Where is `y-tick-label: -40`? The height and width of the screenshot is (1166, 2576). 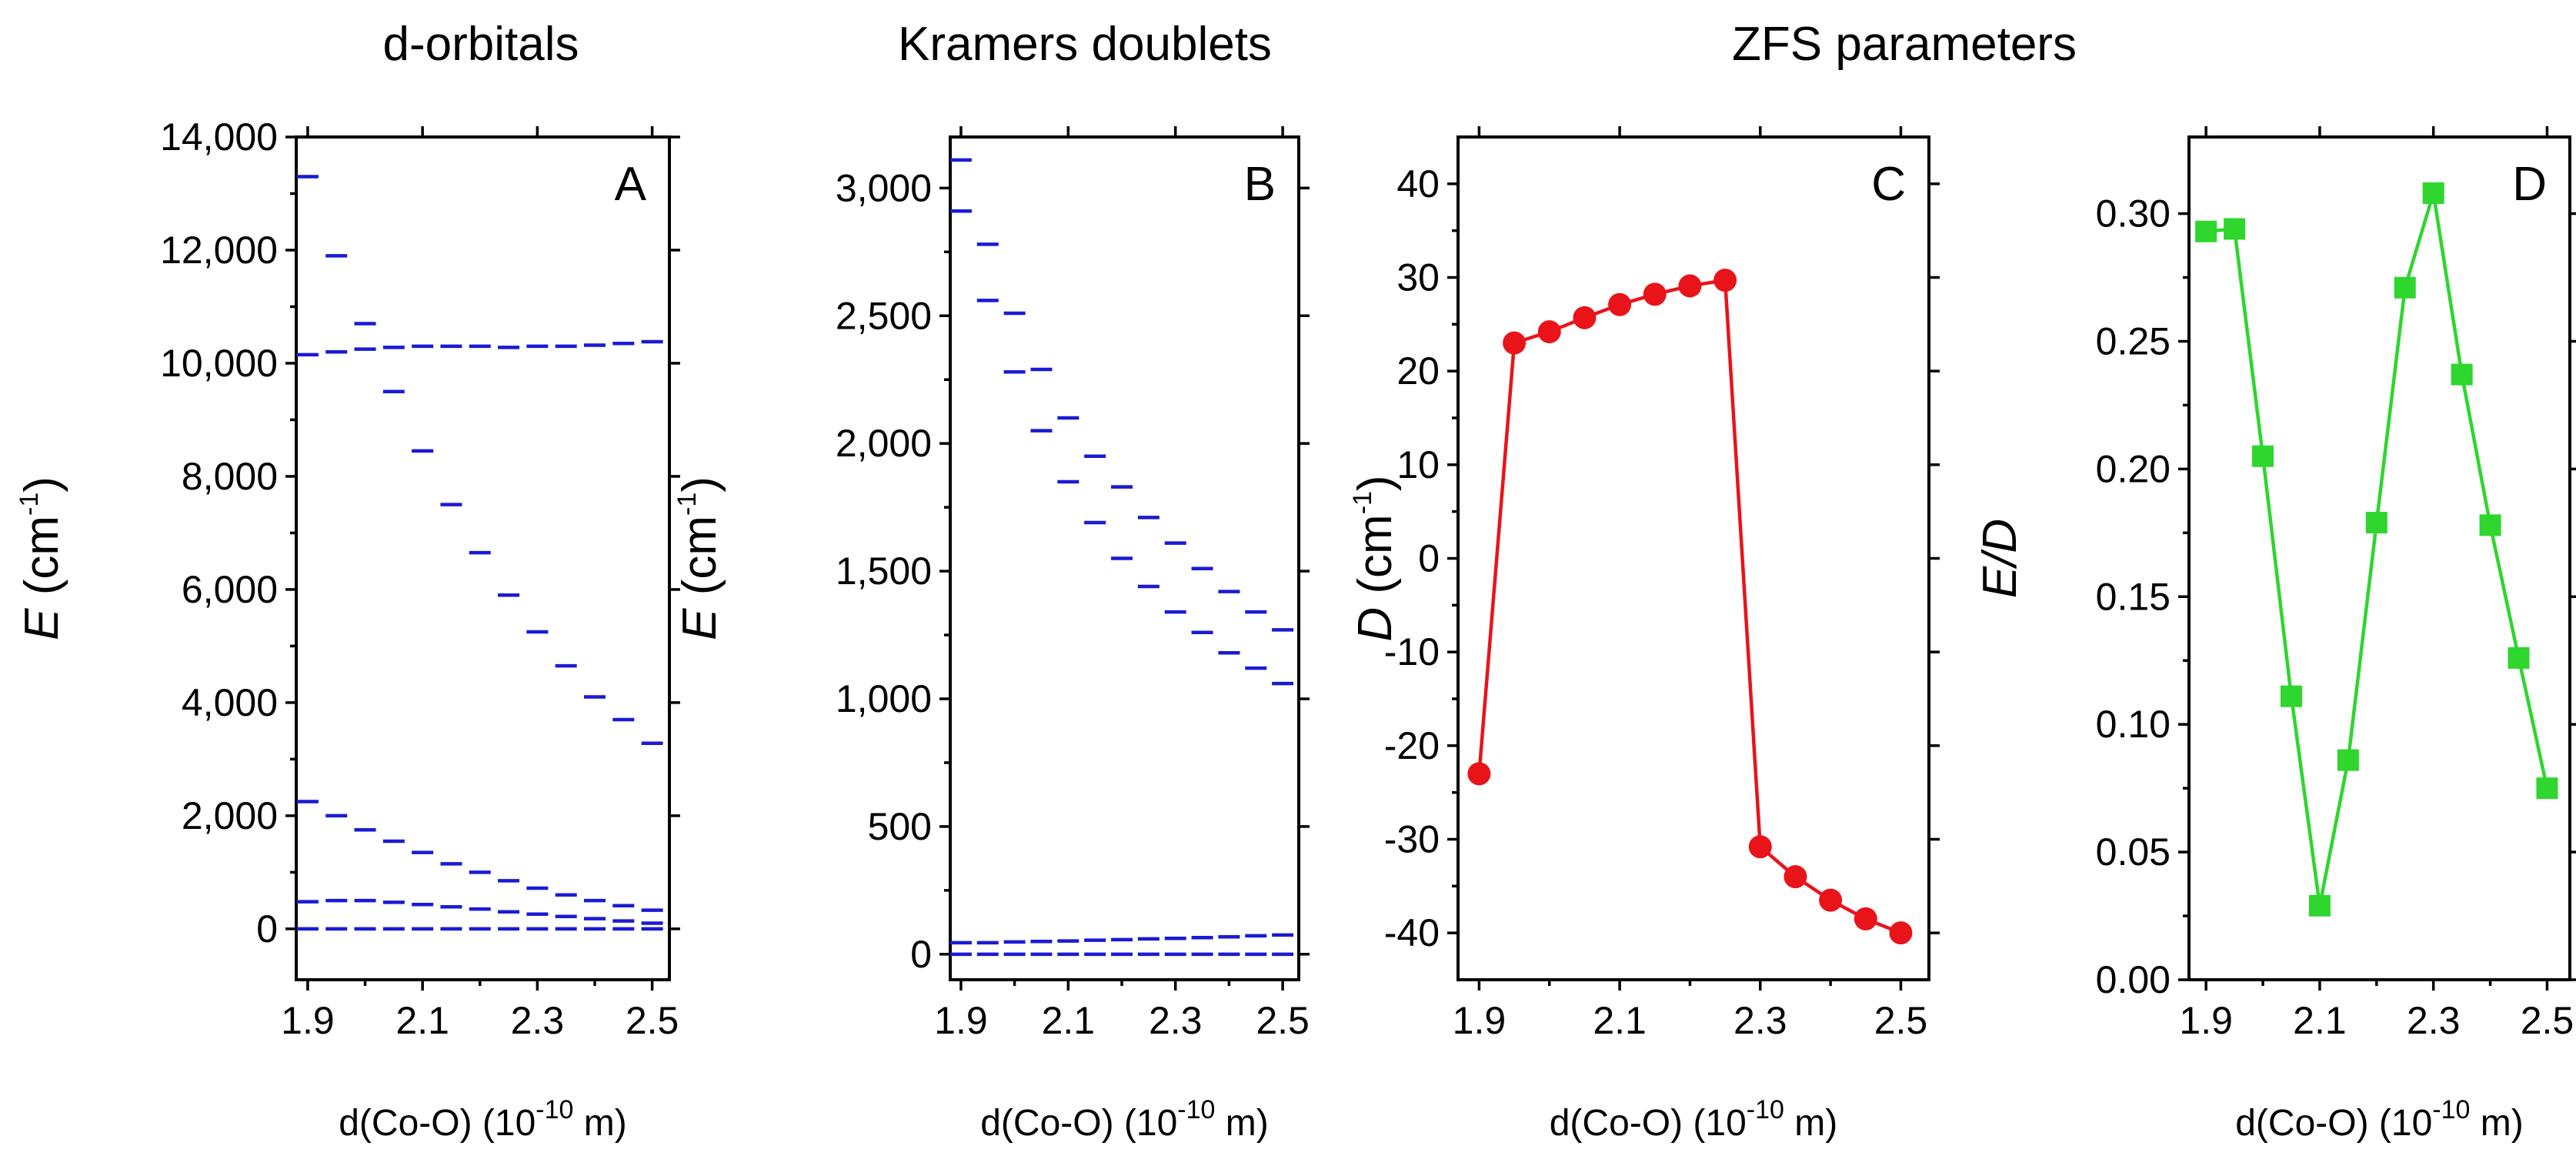 y-tick-label: -40 is located at coordinates (1412, 932).